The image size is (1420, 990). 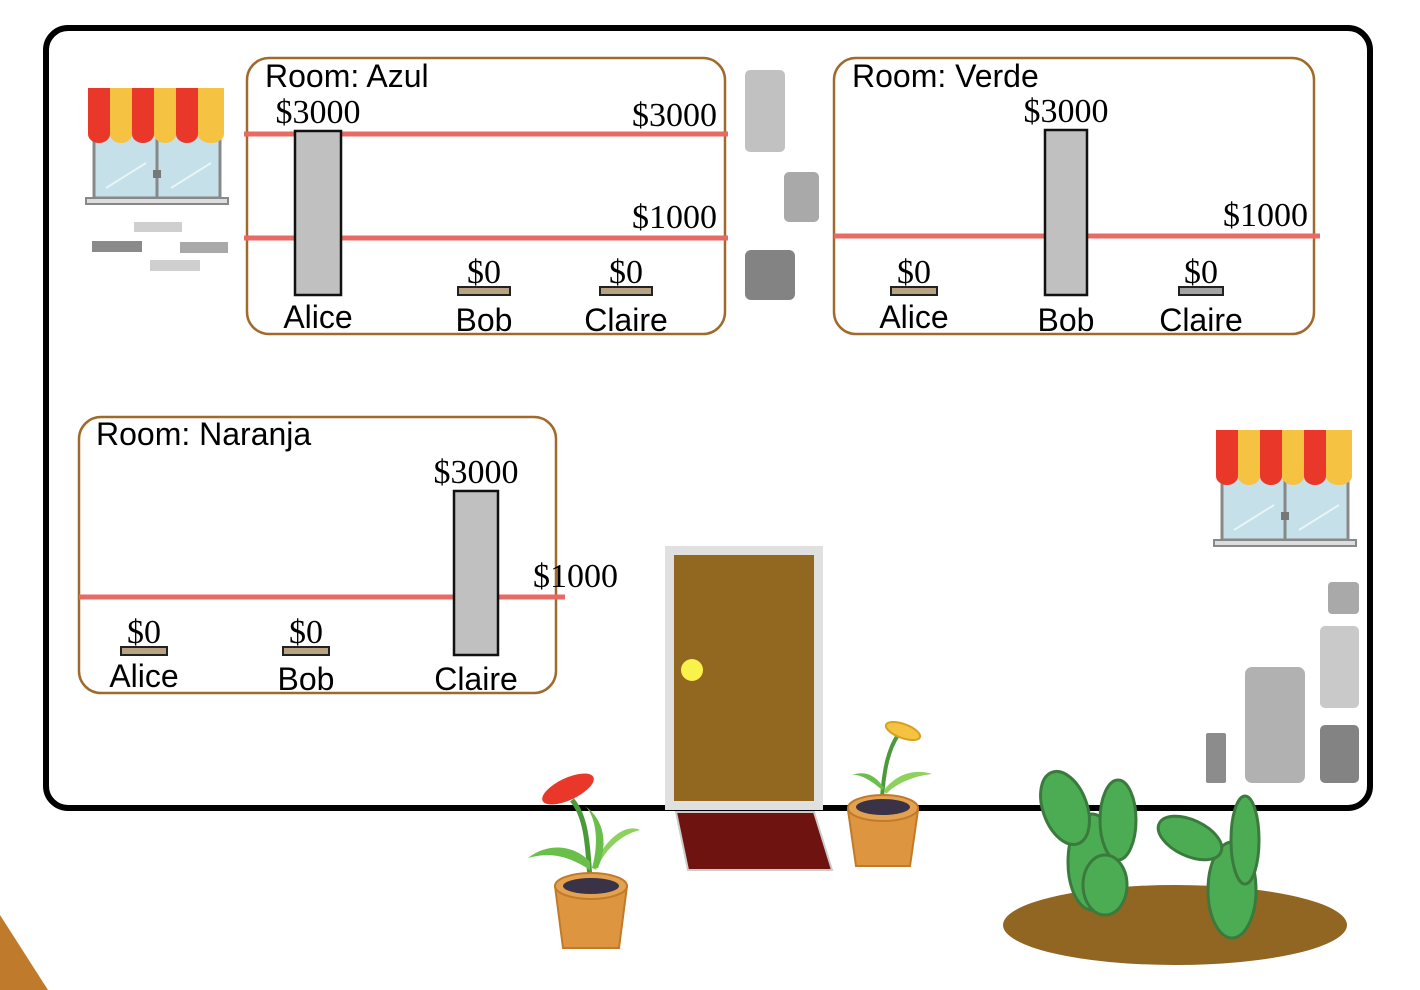 I want to click on cactus-garden, so click(x=1175, y=867).